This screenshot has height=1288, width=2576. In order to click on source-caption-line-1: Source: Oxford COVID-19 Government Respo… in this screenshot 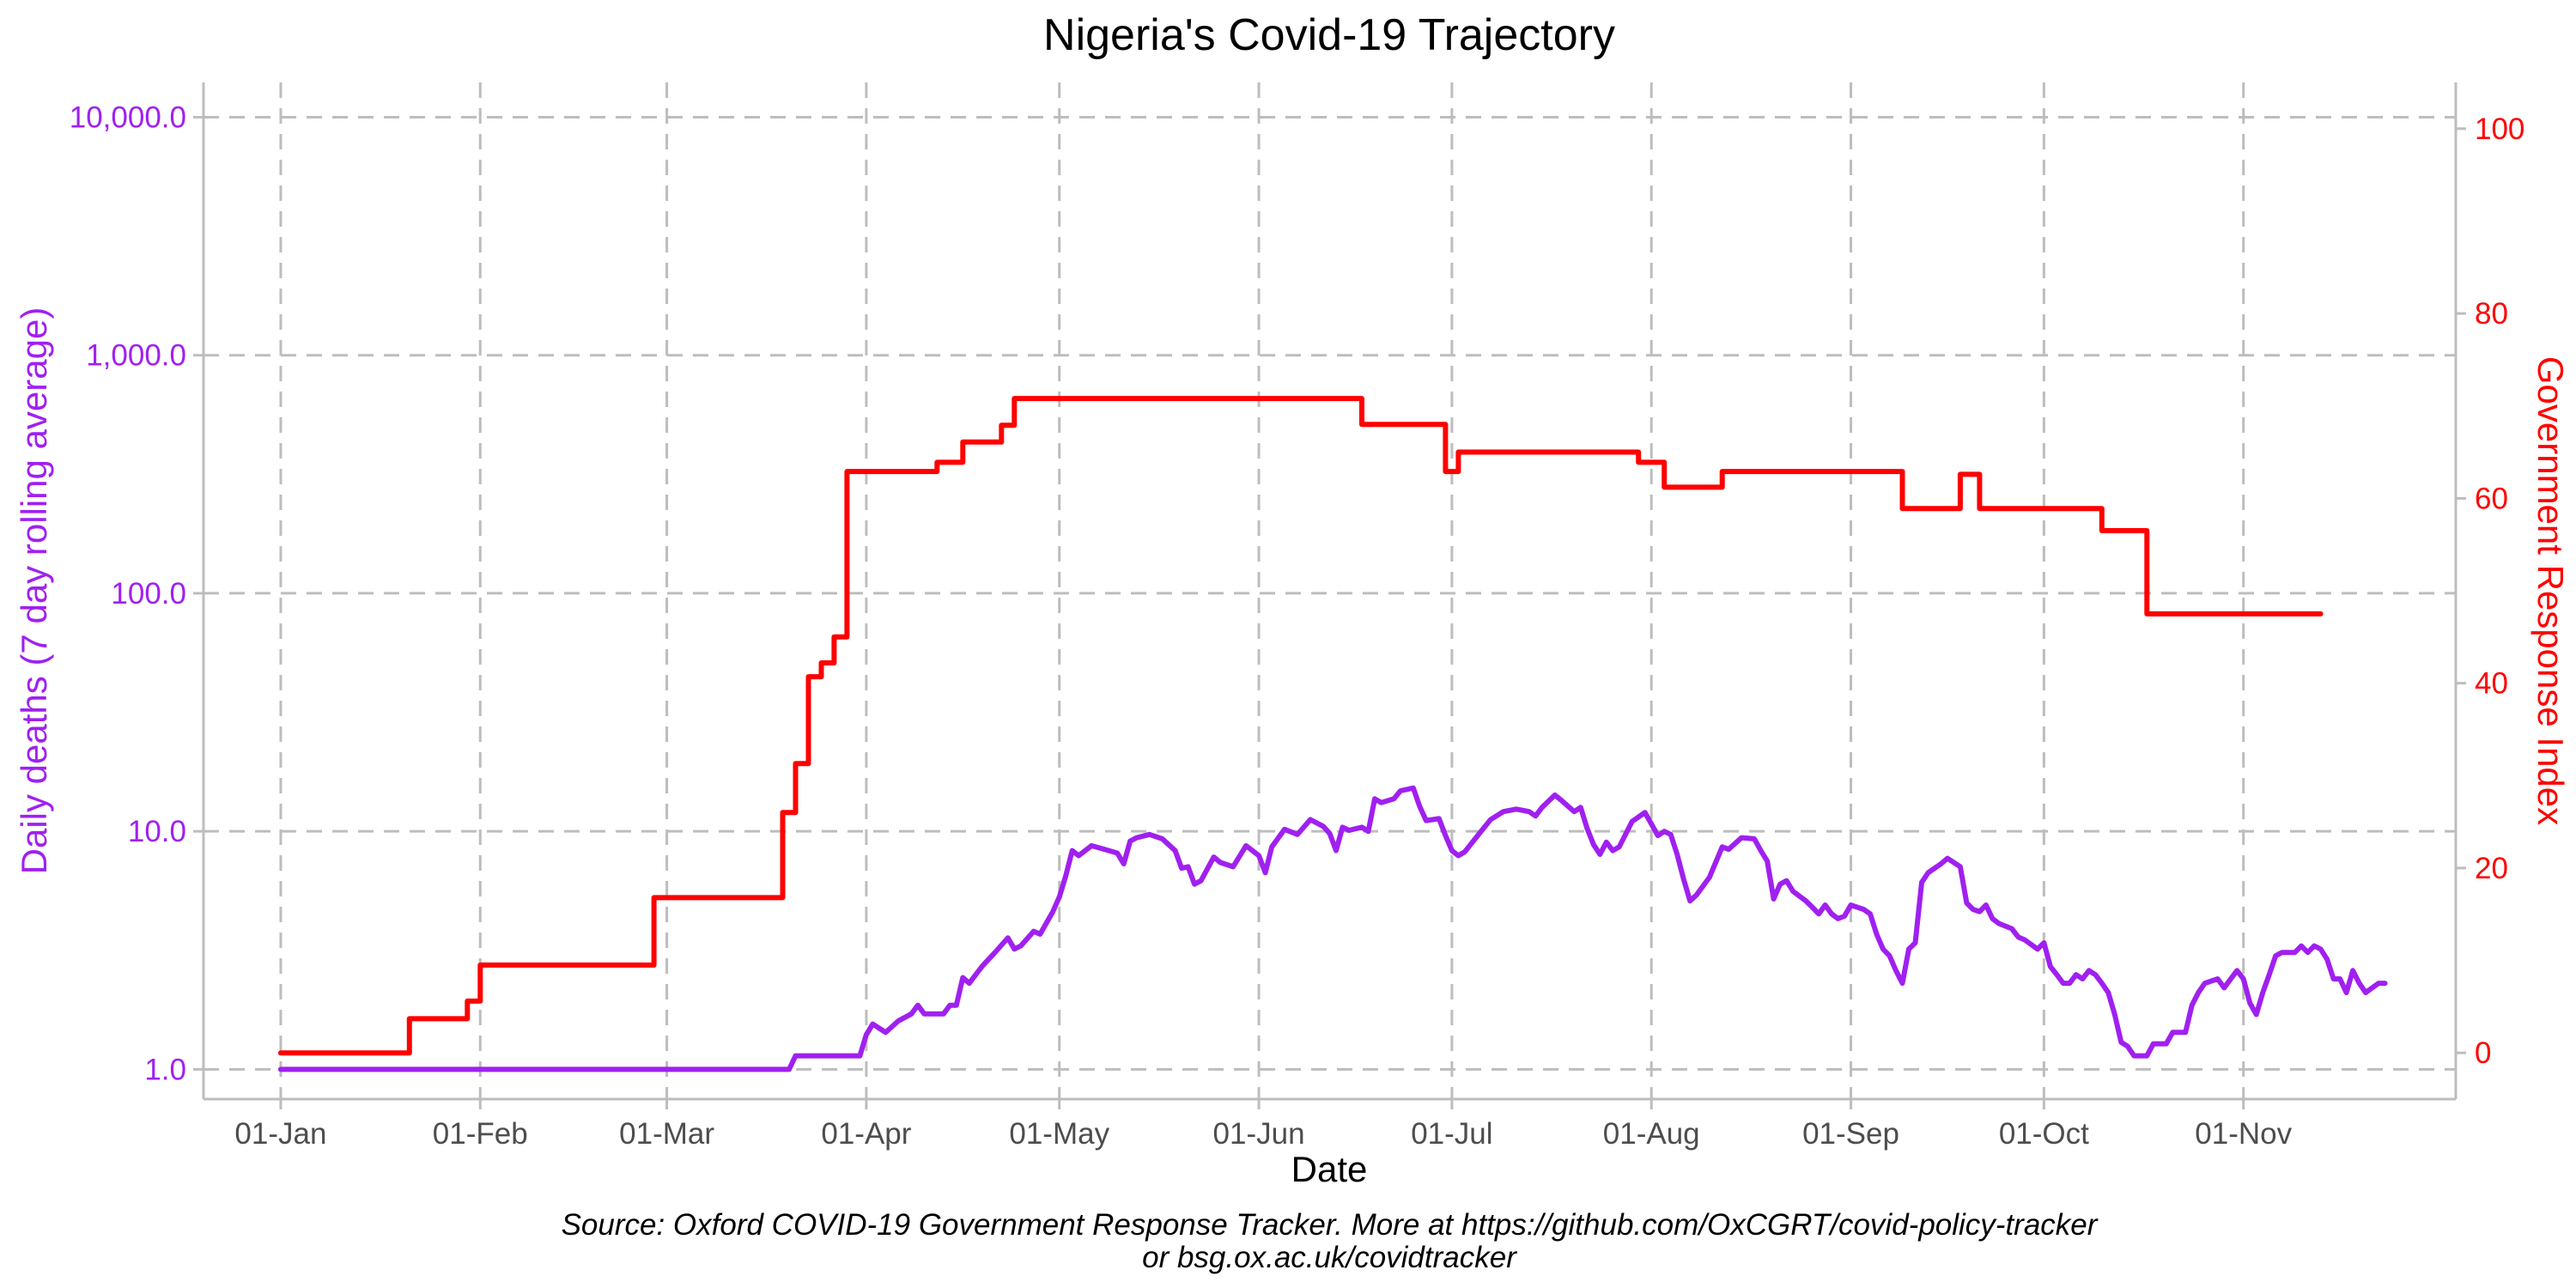, I will do `click(1330, 1225)`.